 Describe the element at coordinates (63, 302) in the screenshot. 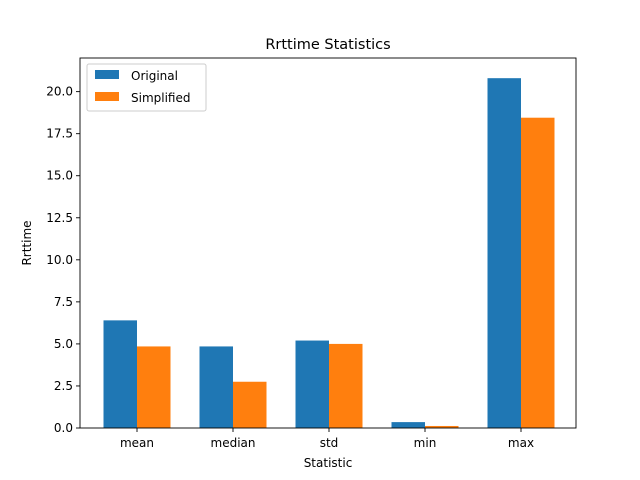

I see `y-tick-label-3: 7.5` at that location.